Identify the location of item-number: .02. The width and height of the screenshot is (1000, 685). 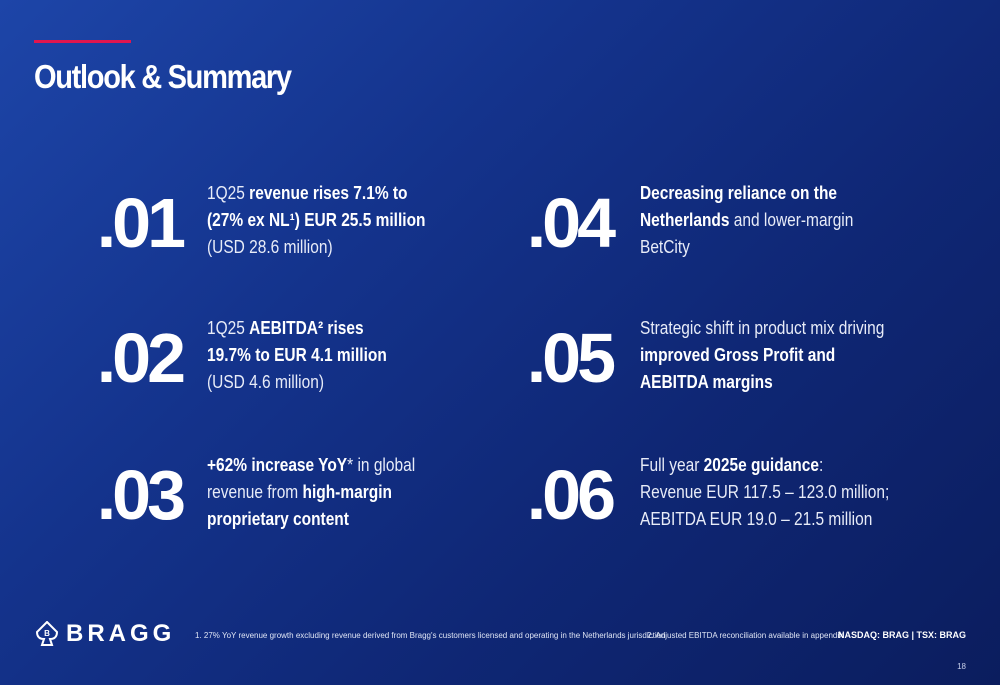
(141, 358).